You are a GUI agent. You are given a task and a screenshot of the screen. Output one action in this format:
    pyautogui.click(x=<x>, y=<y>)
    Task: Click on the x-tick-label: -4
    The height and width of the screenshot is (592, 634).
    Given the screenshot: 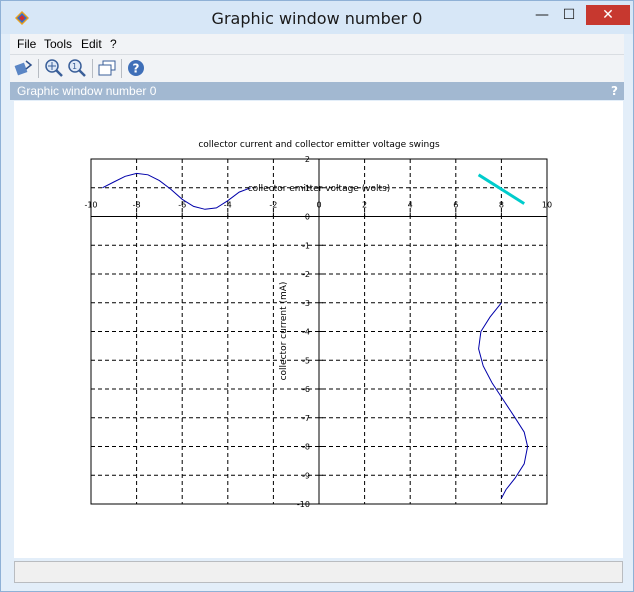 What is the action you would take?
    pyautogui.click(x=228, y=205)
    